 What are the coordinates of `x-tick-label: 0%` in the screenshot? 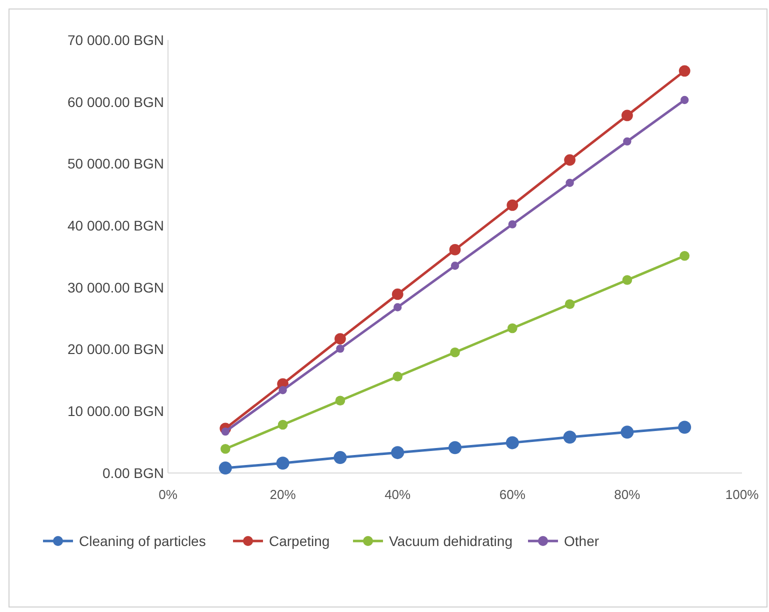 It's located at (168, 494).